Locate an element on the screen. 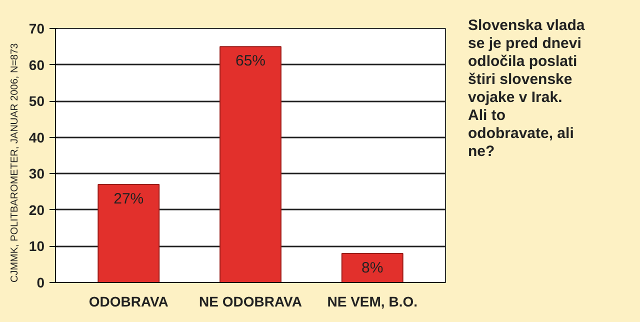  text: CJMMK, POLITBAROMETER, JANUAR 2006, N=873 is located at coordinates (15, 162).